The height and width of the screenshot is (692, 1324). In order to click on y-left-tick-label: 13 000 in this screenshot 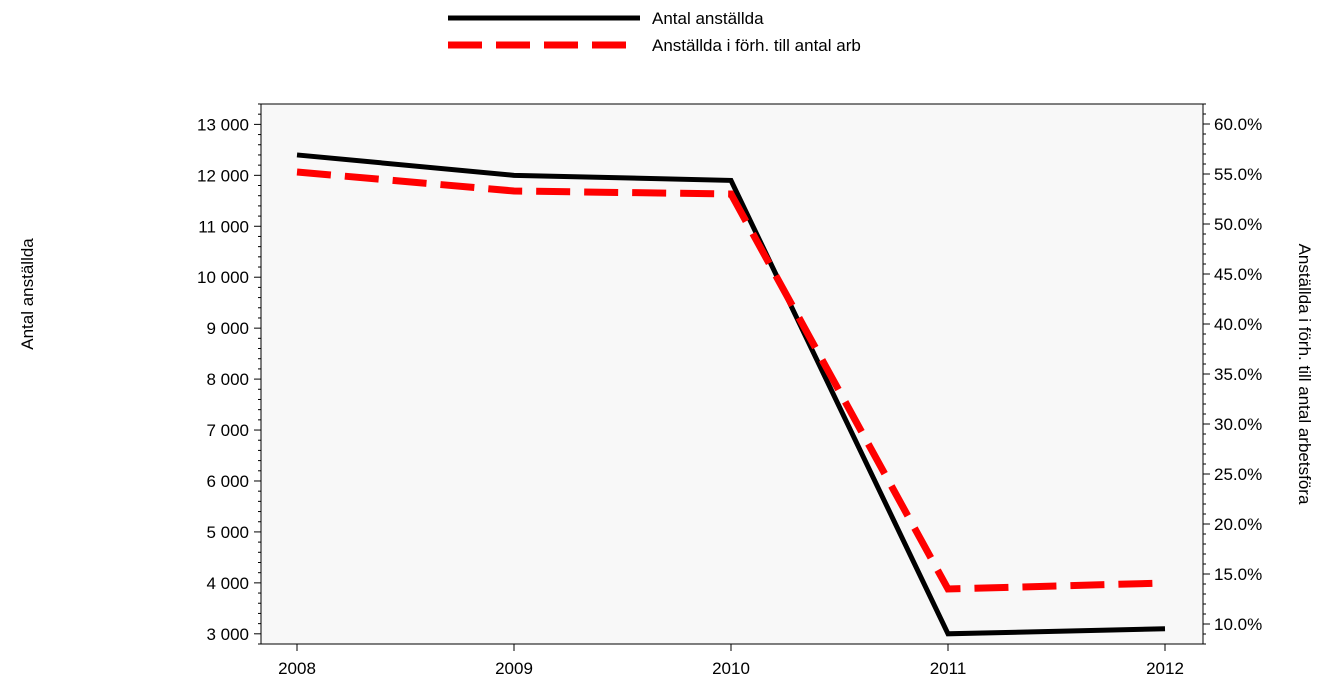, I will do `click(223, 124)`.